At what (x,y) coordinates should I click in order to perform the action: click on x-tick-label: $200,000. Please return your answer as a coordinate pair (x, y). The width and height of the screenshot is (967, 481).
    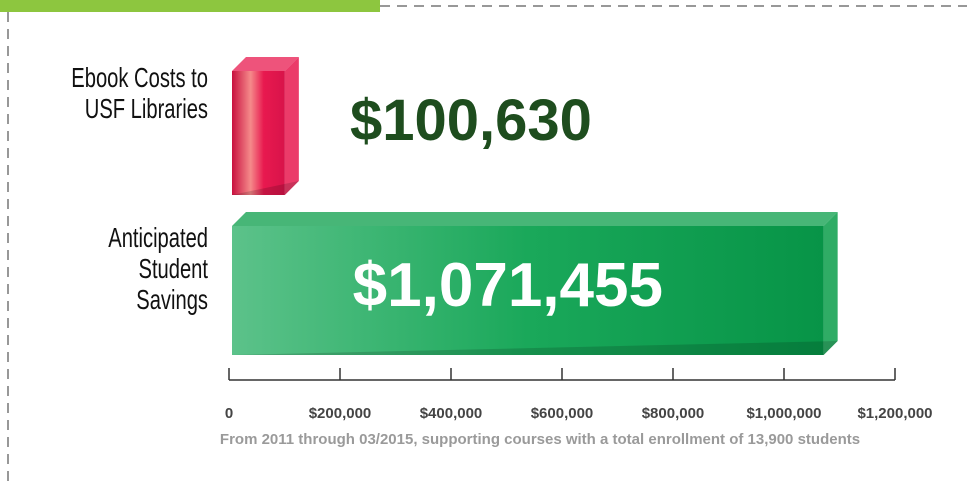
    Looking at the image, I should click on (340, 413).